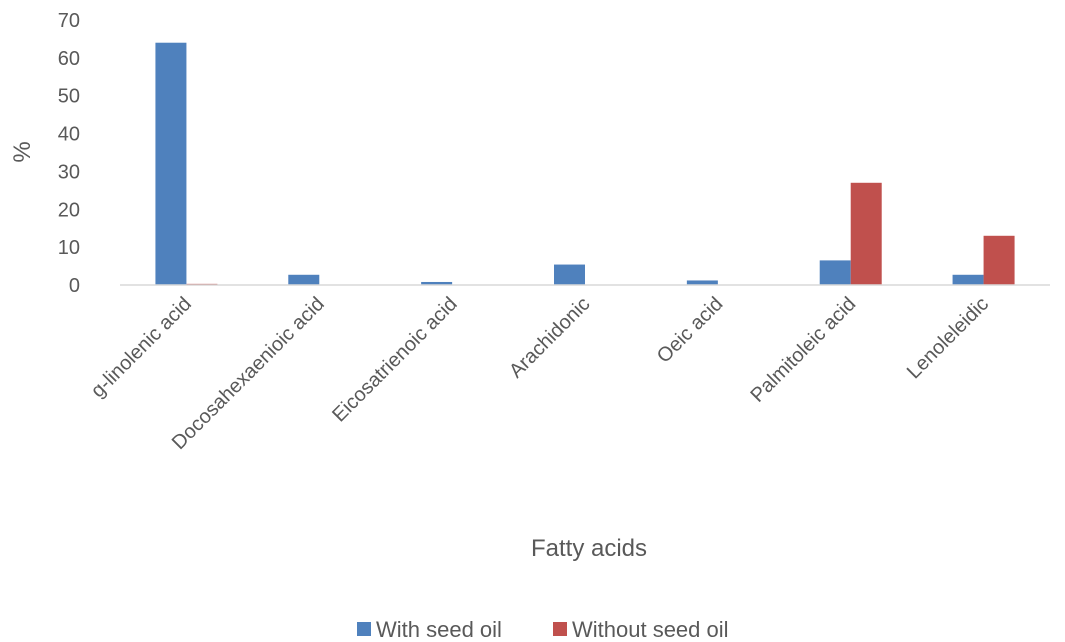 The width and height of the screenshot is (1065, 642). What do you see at coordinates (141, 347) in the screenshot?
I see `x-tick-label: g-linolenic acid` at bounding box center [141, 347].